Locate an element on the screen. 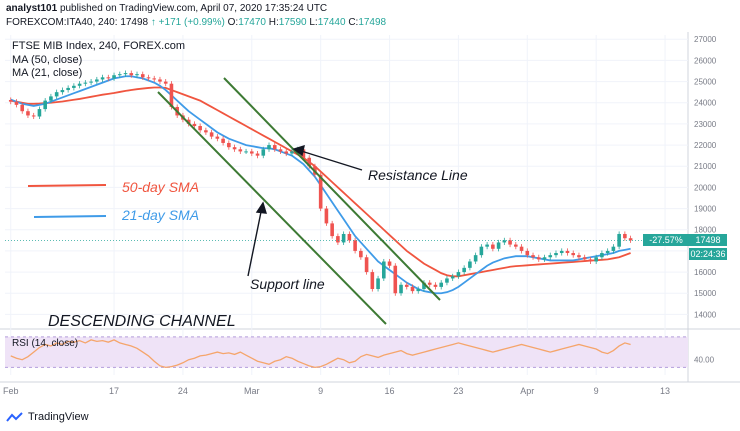  y-tick-label: 23000 is located at coordinates (705, 124).